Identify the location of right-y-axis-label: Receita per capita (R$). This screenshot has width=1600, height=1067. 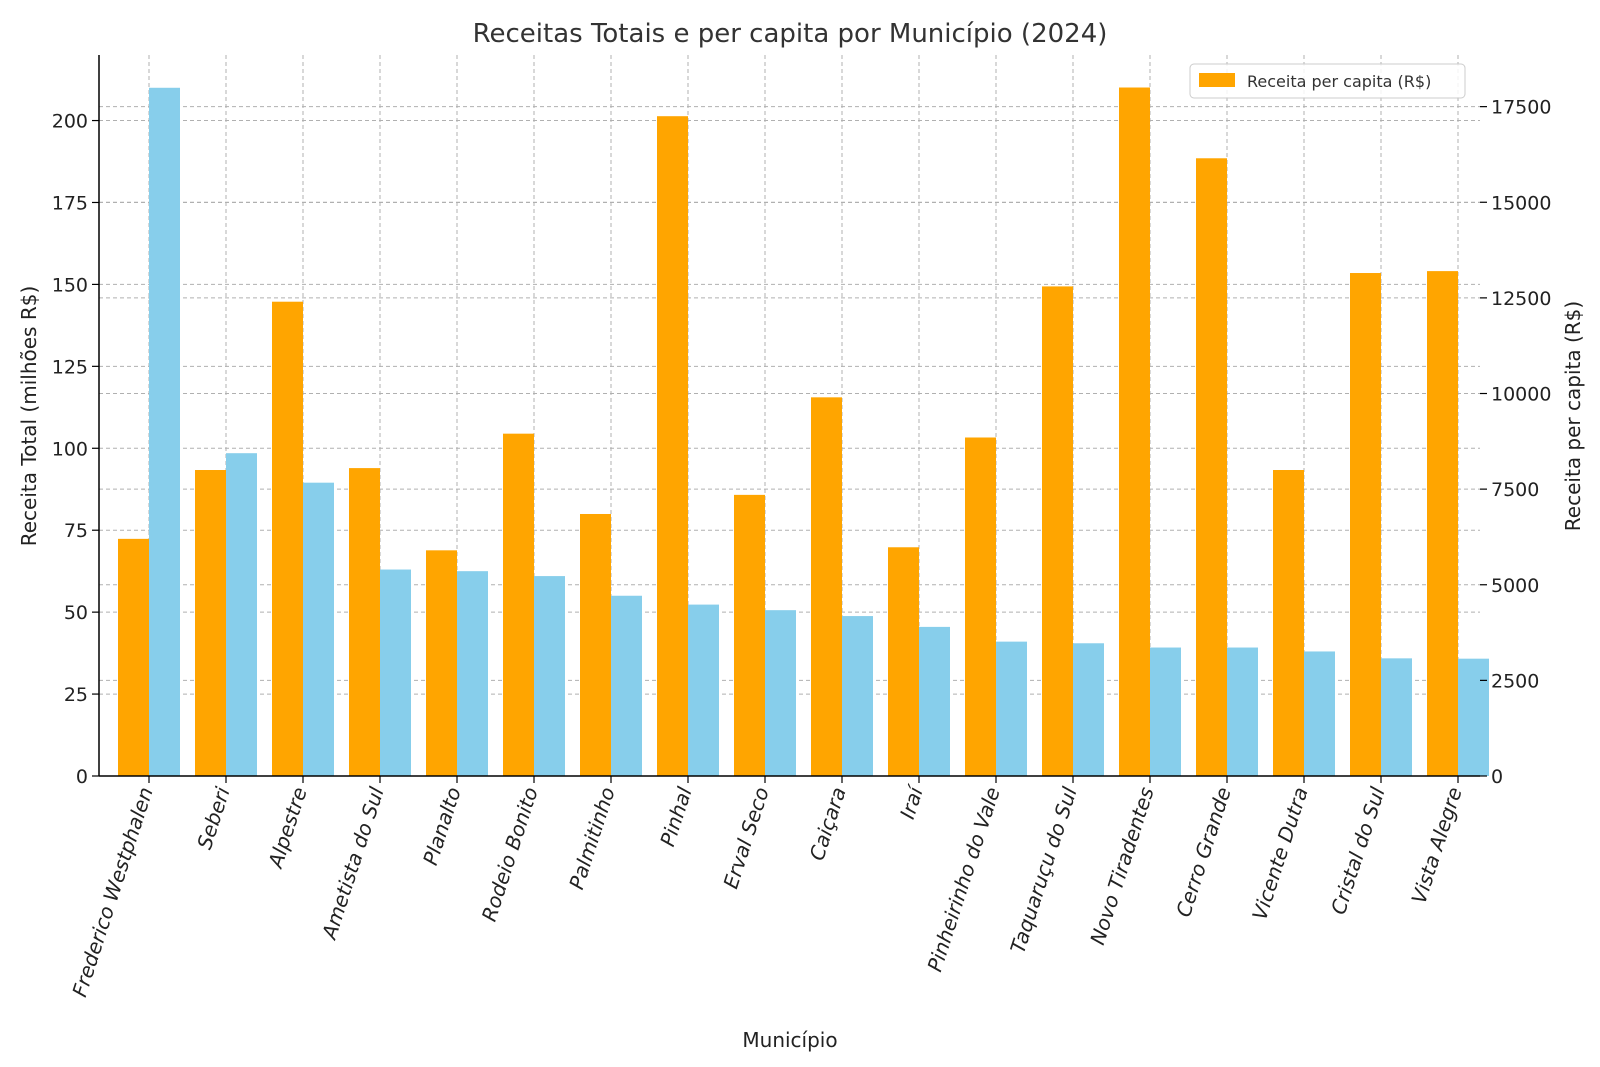
(1573, 416).